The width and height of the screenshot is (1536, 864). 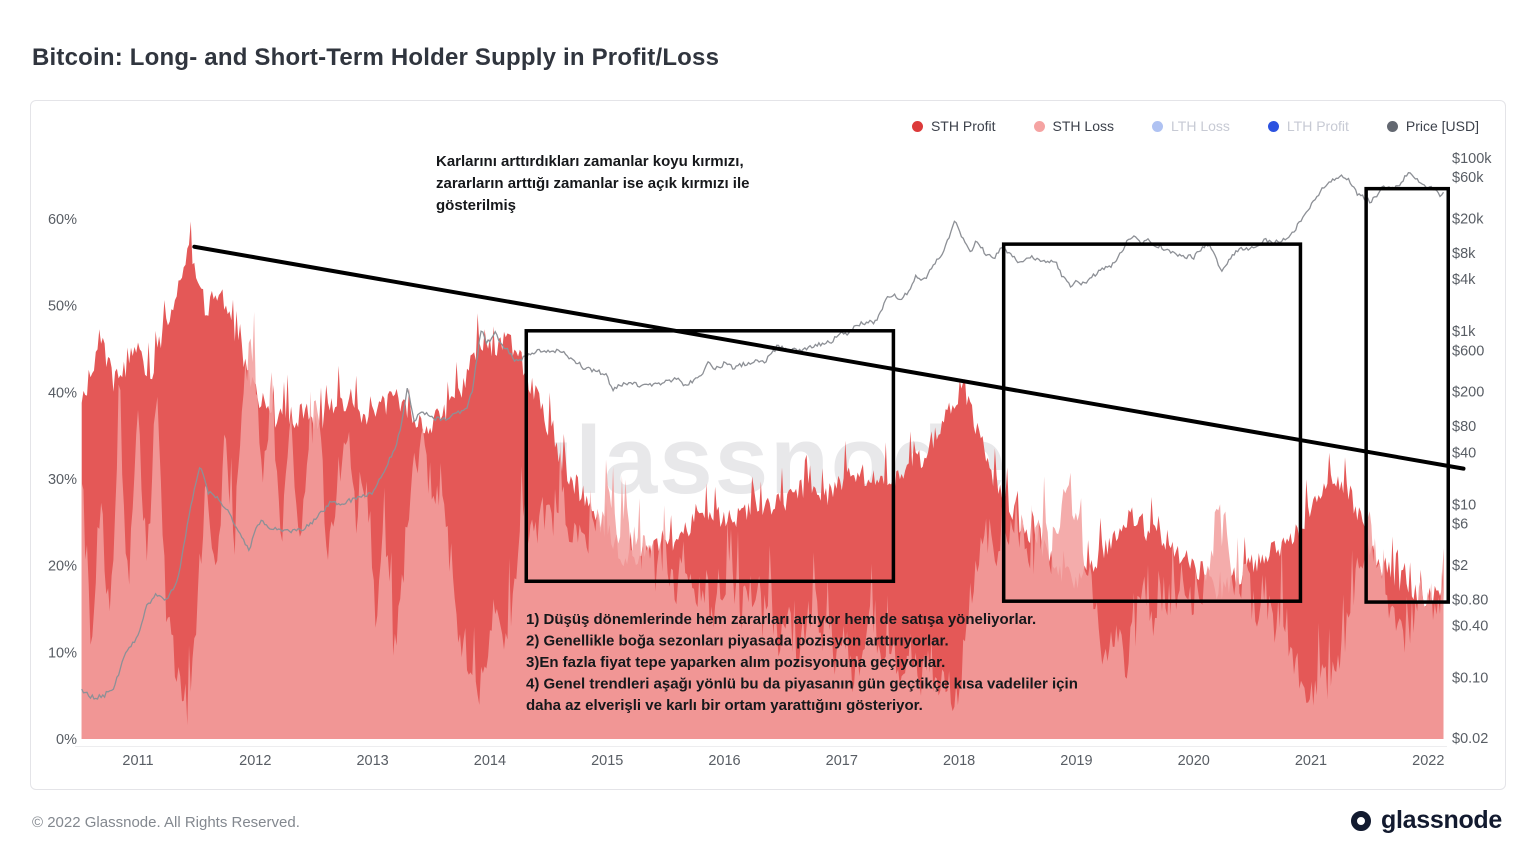 What do you see at coordinates (137, 761) in the screenshot?
I see `x-tick: 2011` at bounding box center [137, 761].